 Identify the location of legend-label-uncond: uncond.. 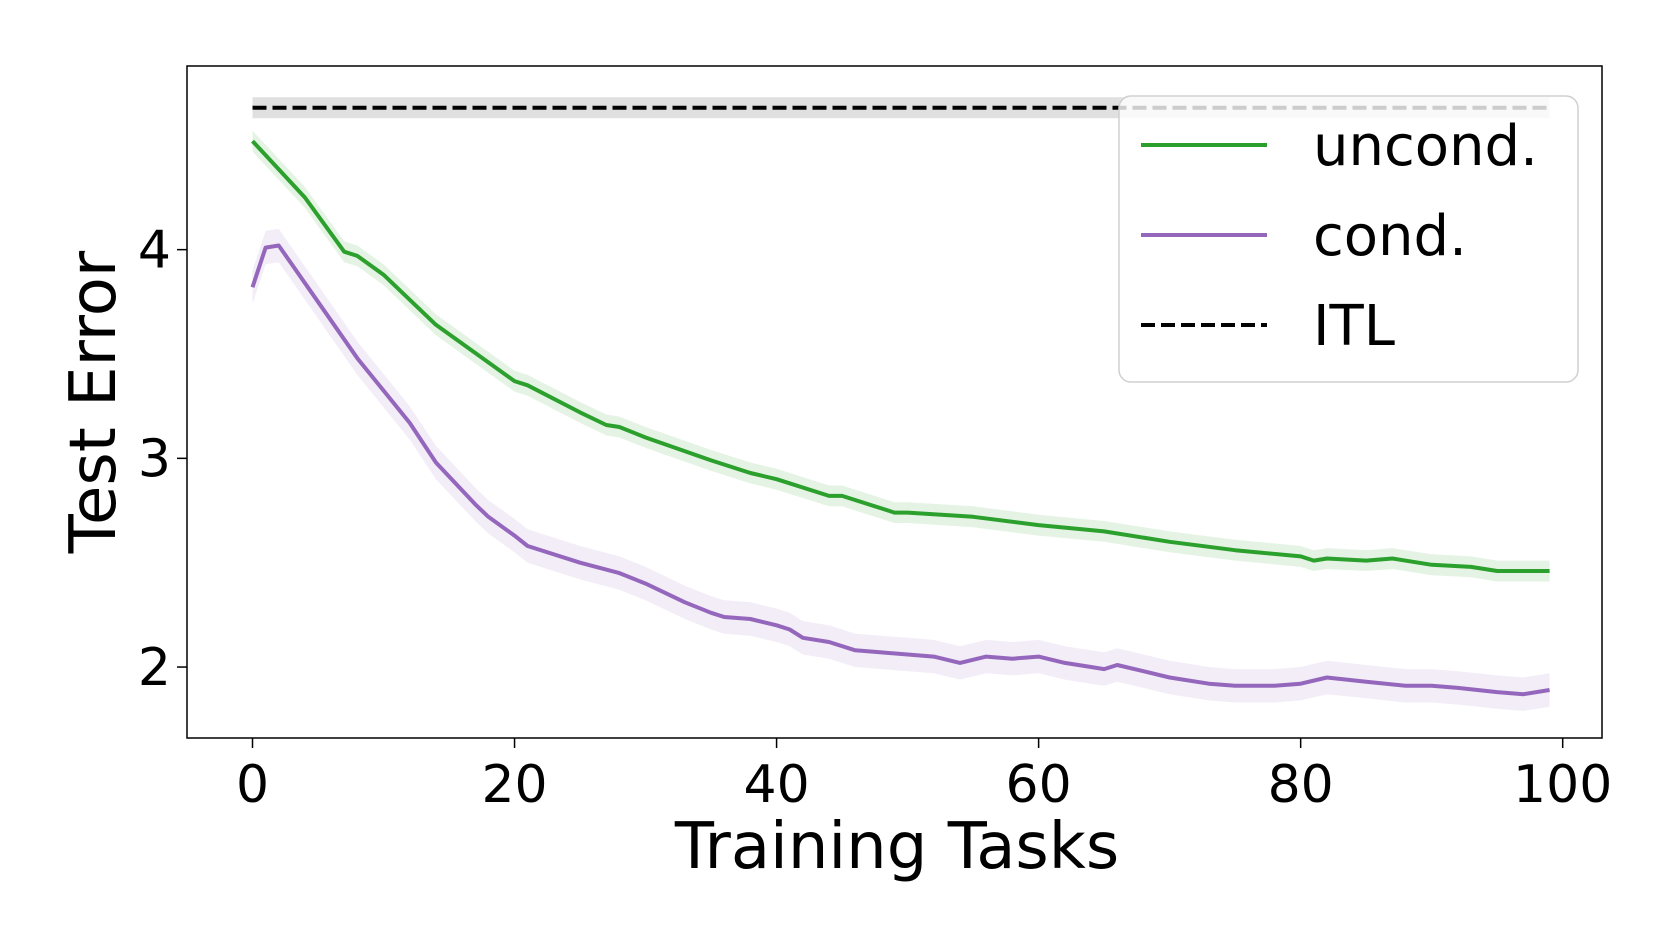
(1425, 146).